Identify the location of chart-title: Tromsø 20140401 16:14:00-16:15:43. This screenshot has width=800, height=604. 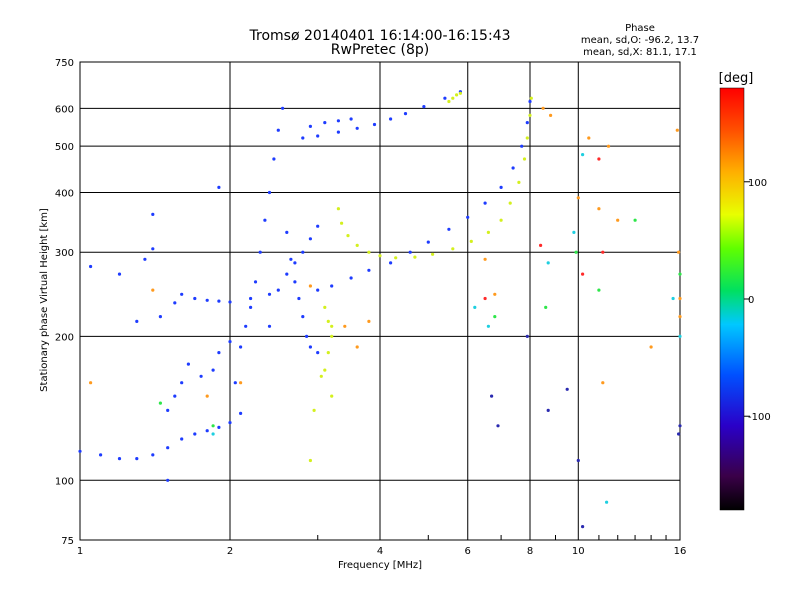
(380, 36).